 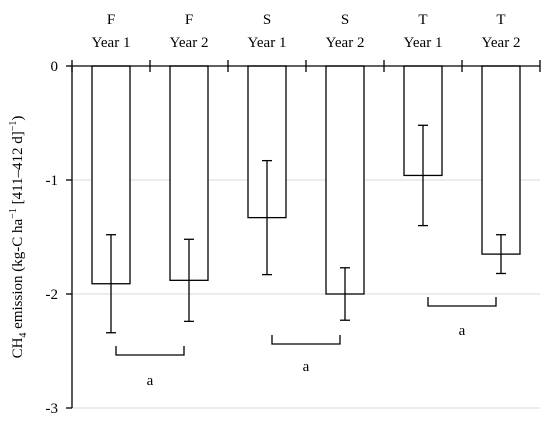 What do you see at coordinates (52, 295) in the screenshot?
I see `y-tick-label: -2` at bounding box center [52, 295].